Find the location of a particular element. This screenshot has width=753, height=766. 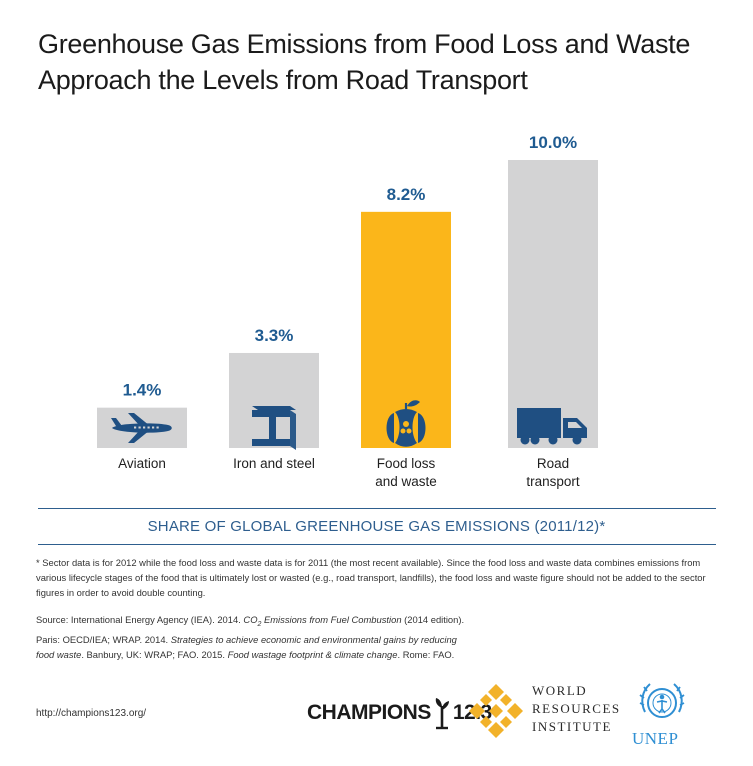

source-co: CO is located at coordinates (250, 619).